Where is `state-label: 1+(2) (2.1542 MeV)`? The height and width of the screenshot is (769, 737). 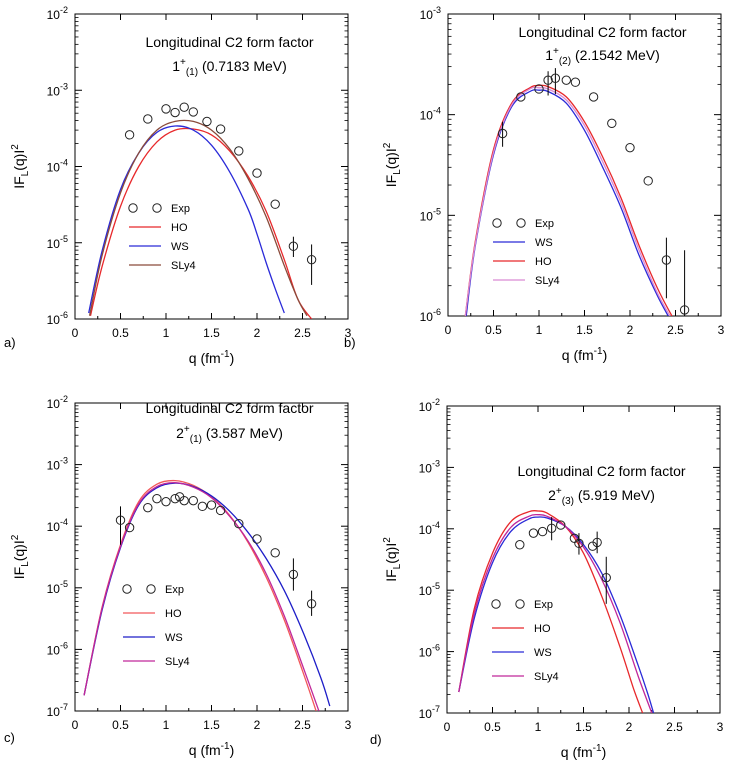 state-label: 1+(2) (2.1542 MeV) is located at coordinates (602, 56).